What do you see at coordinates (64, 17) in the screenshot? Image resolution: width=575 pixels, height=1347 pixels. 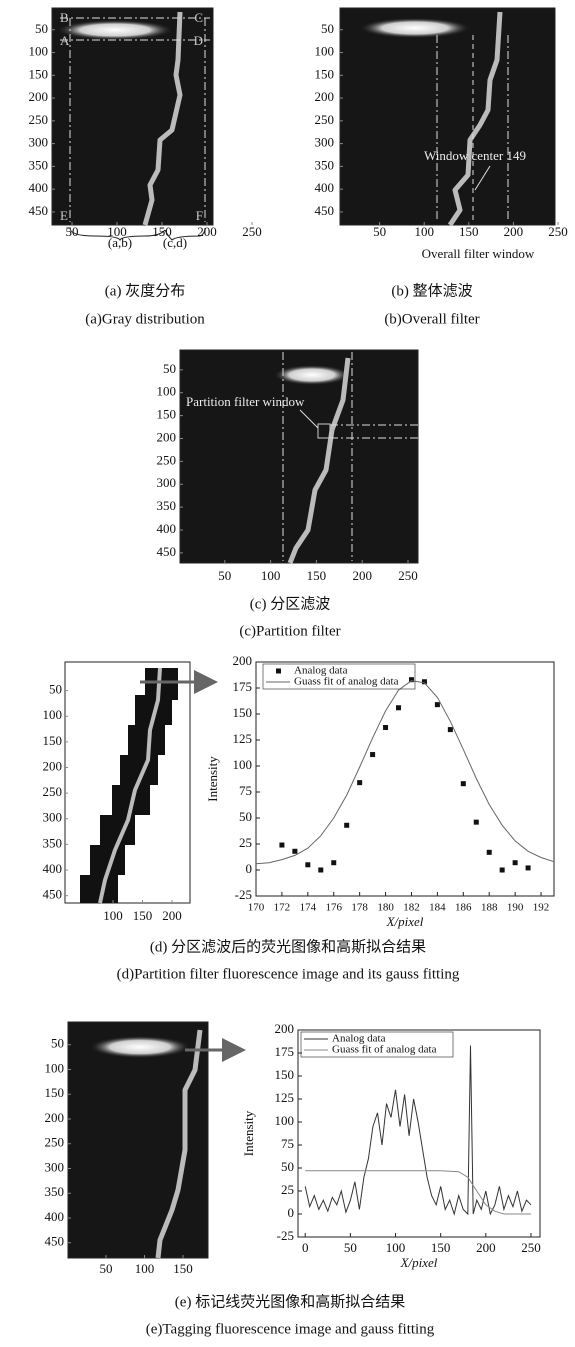 I see `annotation: B` at bounding box center [64, 17].